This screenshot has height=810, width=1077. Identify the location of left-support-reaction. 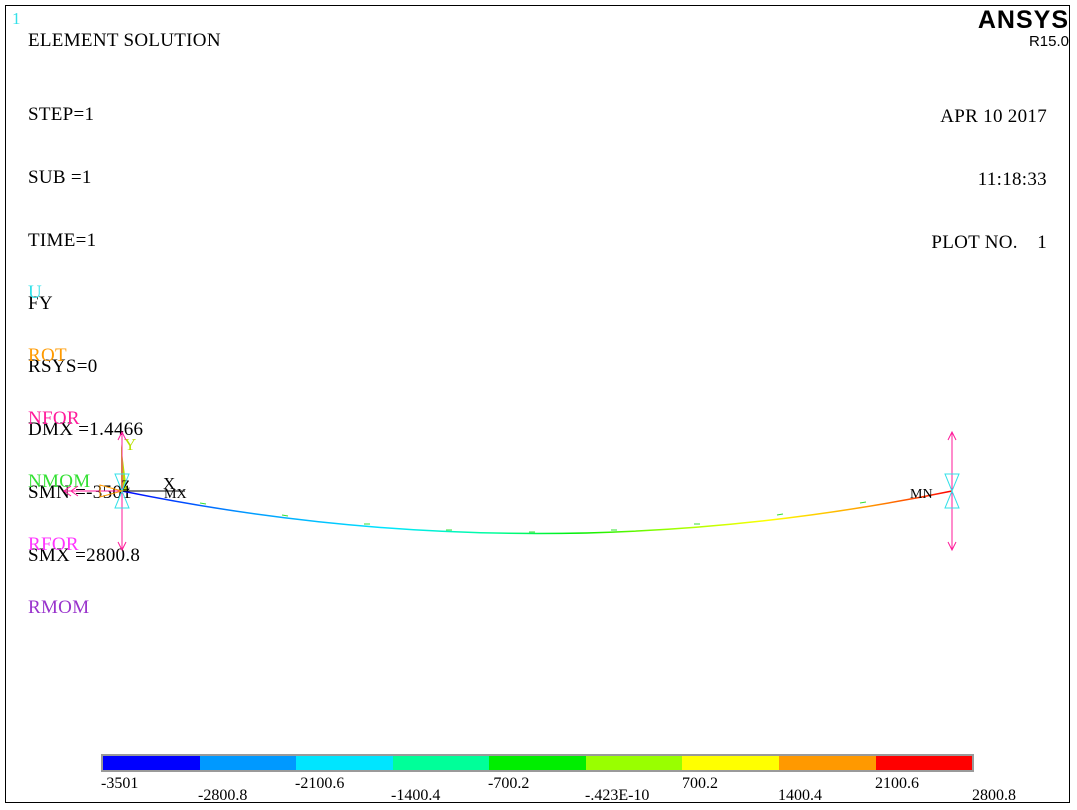
(95, 491).